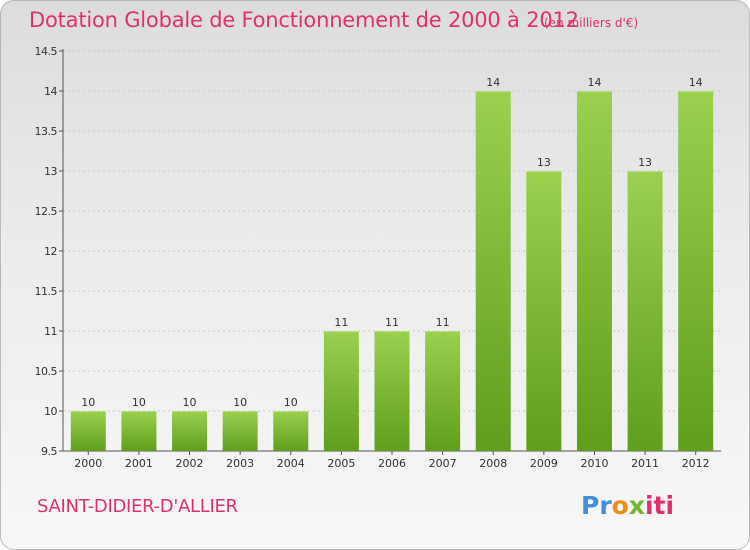 This screenshot has width=750, height=550. I want to click on y-tick-label: 9.5, so click(49, 451).